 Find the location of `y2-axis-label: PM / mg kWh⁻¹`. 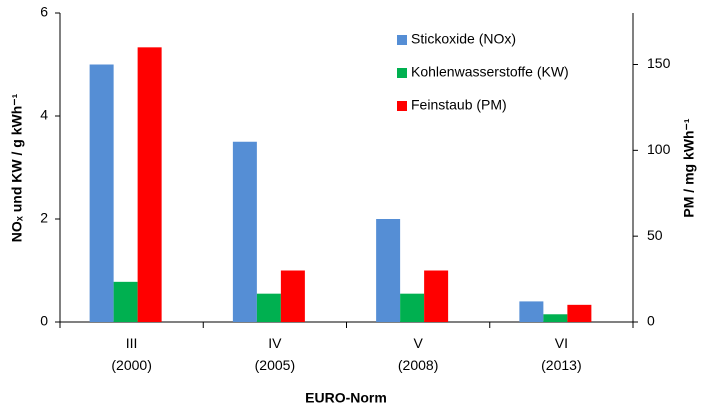

y2-axis-label: PM / mg kWh⁻¹ is located at coordinates (689, 168).